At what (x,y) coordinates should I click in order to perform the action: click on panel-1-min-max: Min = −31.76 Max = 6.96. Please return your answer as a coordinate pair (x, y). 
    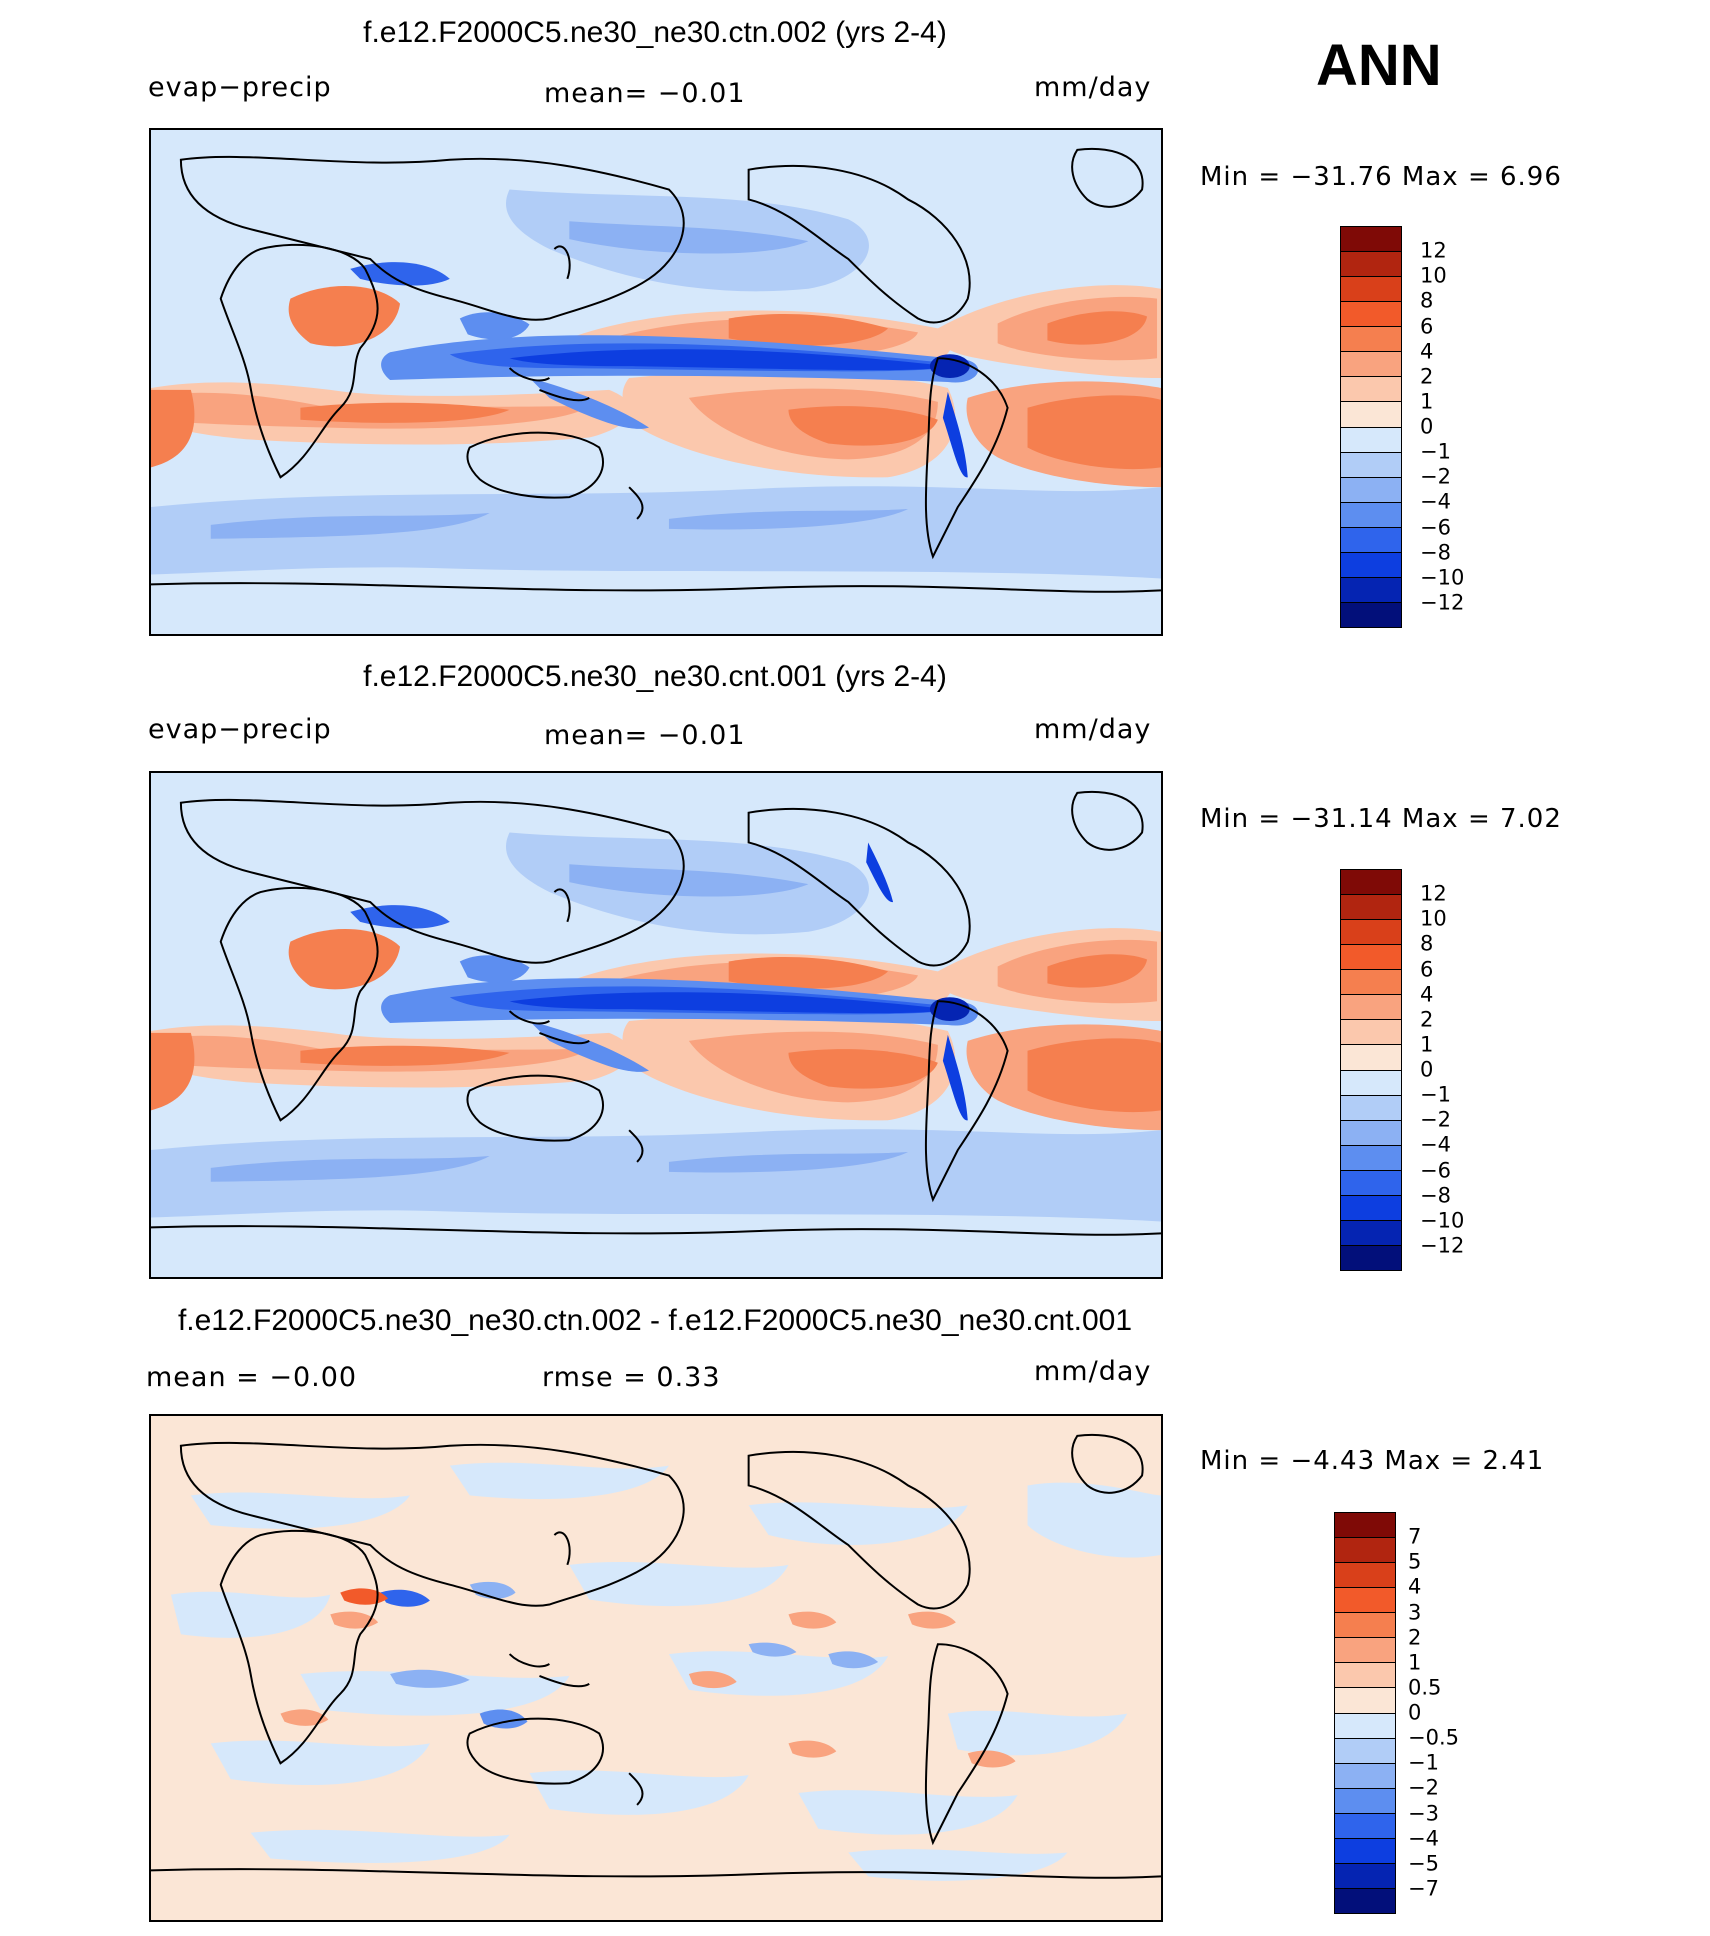
    Looking at the image, I should click on (1381, 177).